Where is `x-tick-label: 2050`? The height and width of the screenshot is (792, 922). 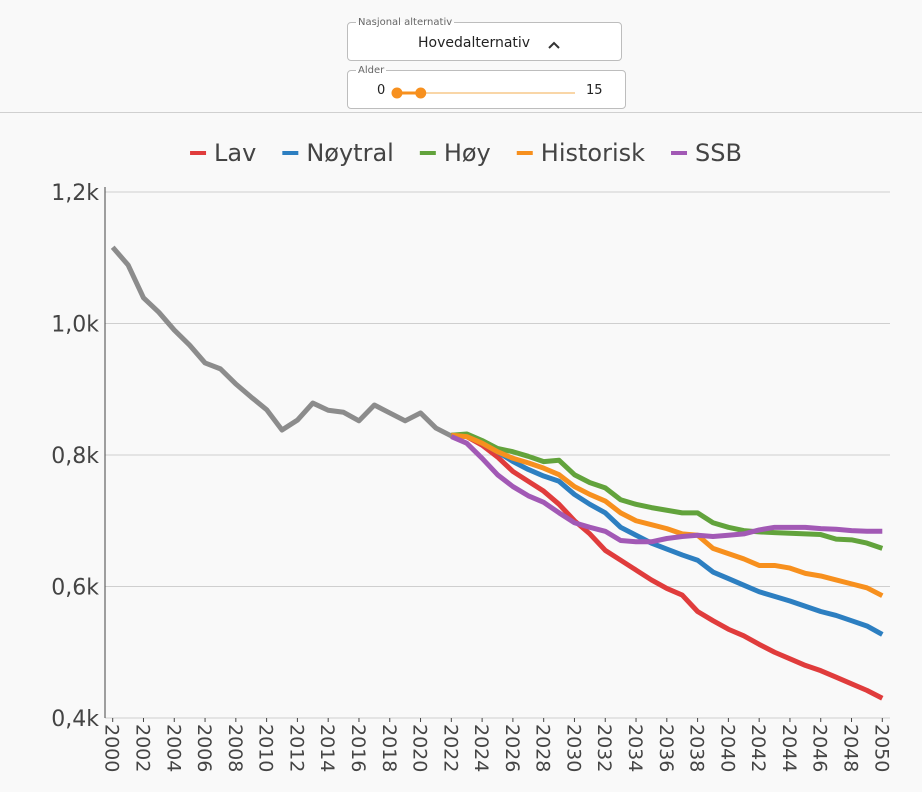 x-tick-label: 2050 is located at coordinates (881, 748).